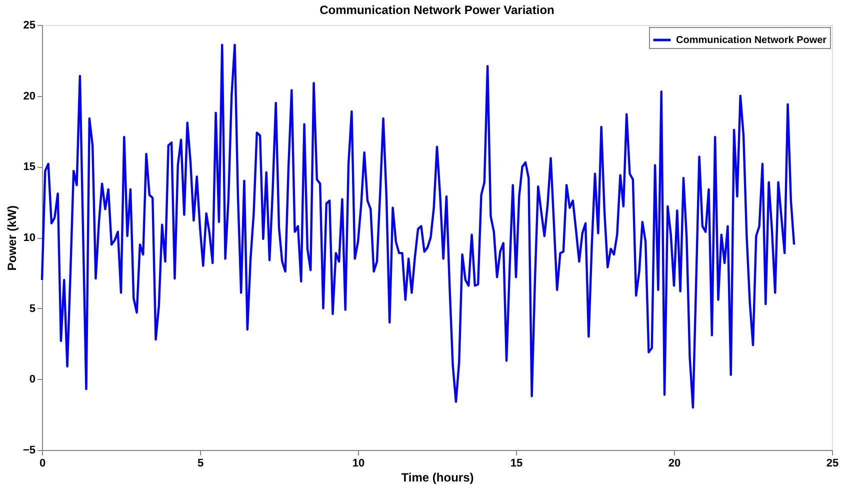 This screenshot has height=489, width=854. What do you see at coordinates (358, 464) in the screenshot?
I see `x-tick-label: 10` at bounding box center [358, 464].